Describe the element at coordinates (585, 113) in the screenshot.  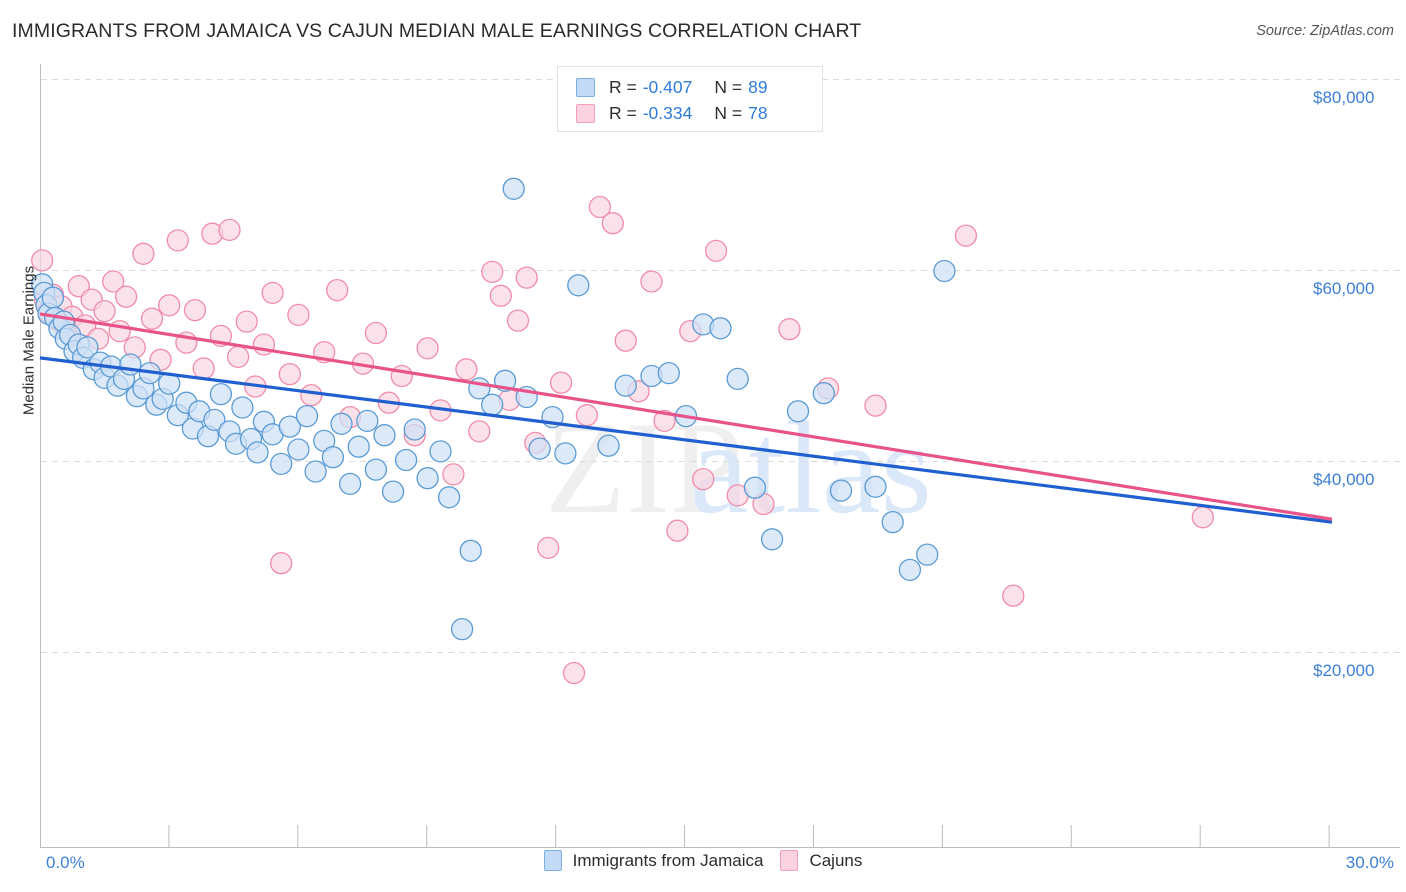
I see `legend-swatch-cajuns` at that location.